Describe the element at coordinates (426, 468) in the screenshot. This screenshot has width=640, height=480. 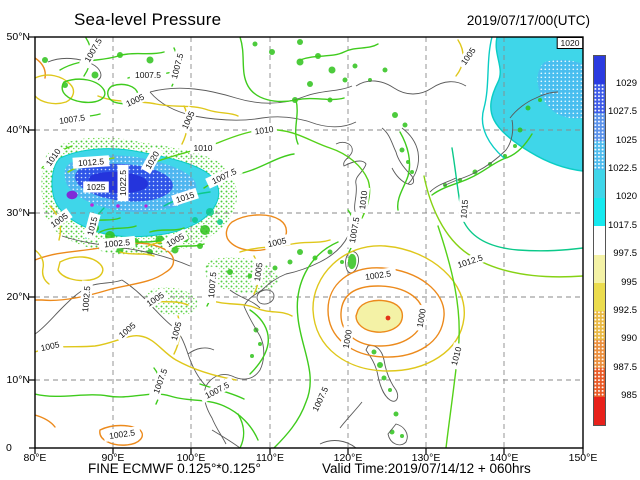
I see `valid-time: Valid Time:2019/07/14/12 + 060hrs` at that location.